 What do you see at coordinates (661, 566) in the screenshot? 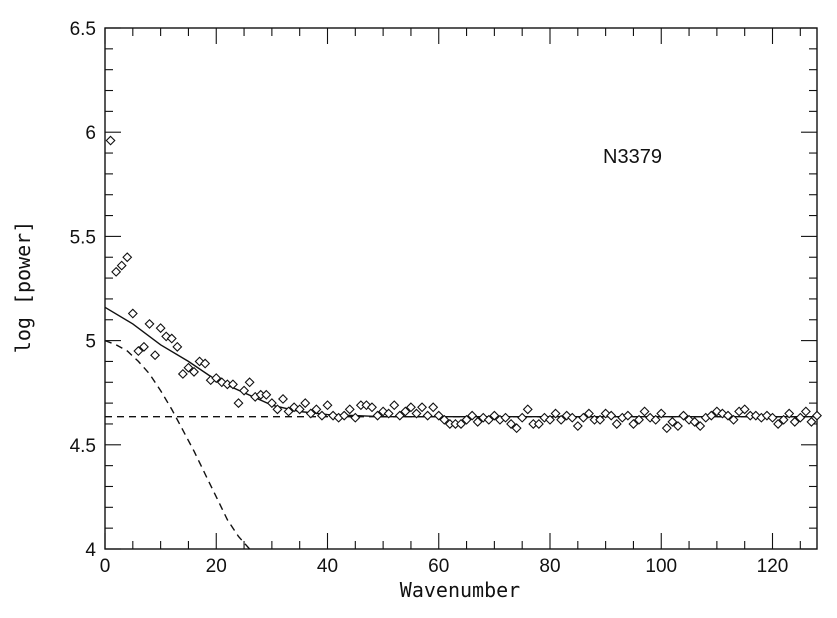
I see `x-tick-label: 100` at bounding box center [661, 566].